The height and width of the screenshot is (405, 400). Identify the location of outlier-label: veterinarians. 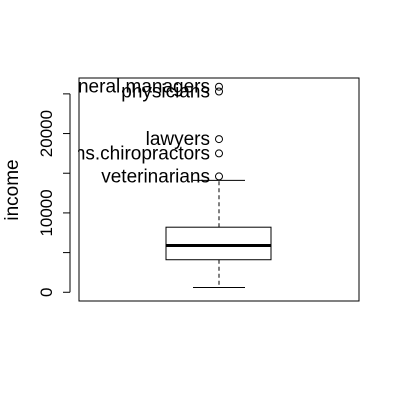
(155, 176).